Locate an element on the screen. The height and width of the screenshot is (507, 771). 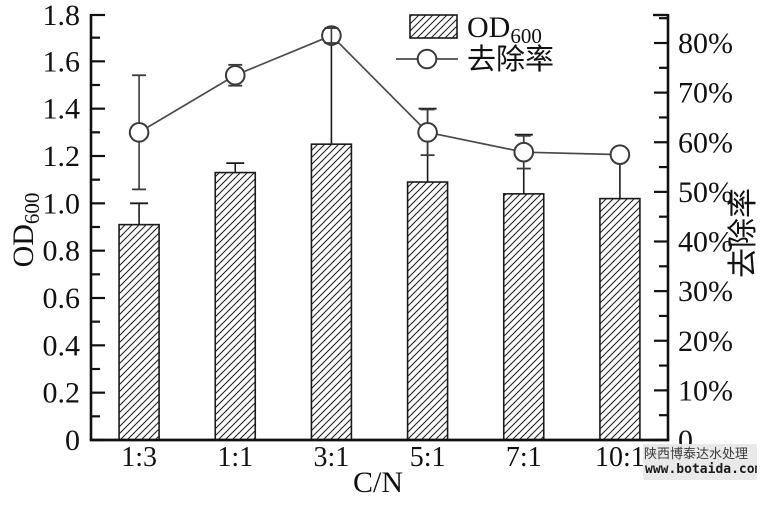
x-tick-label-10:1: 10:1 is located at coordinates (620, 457).